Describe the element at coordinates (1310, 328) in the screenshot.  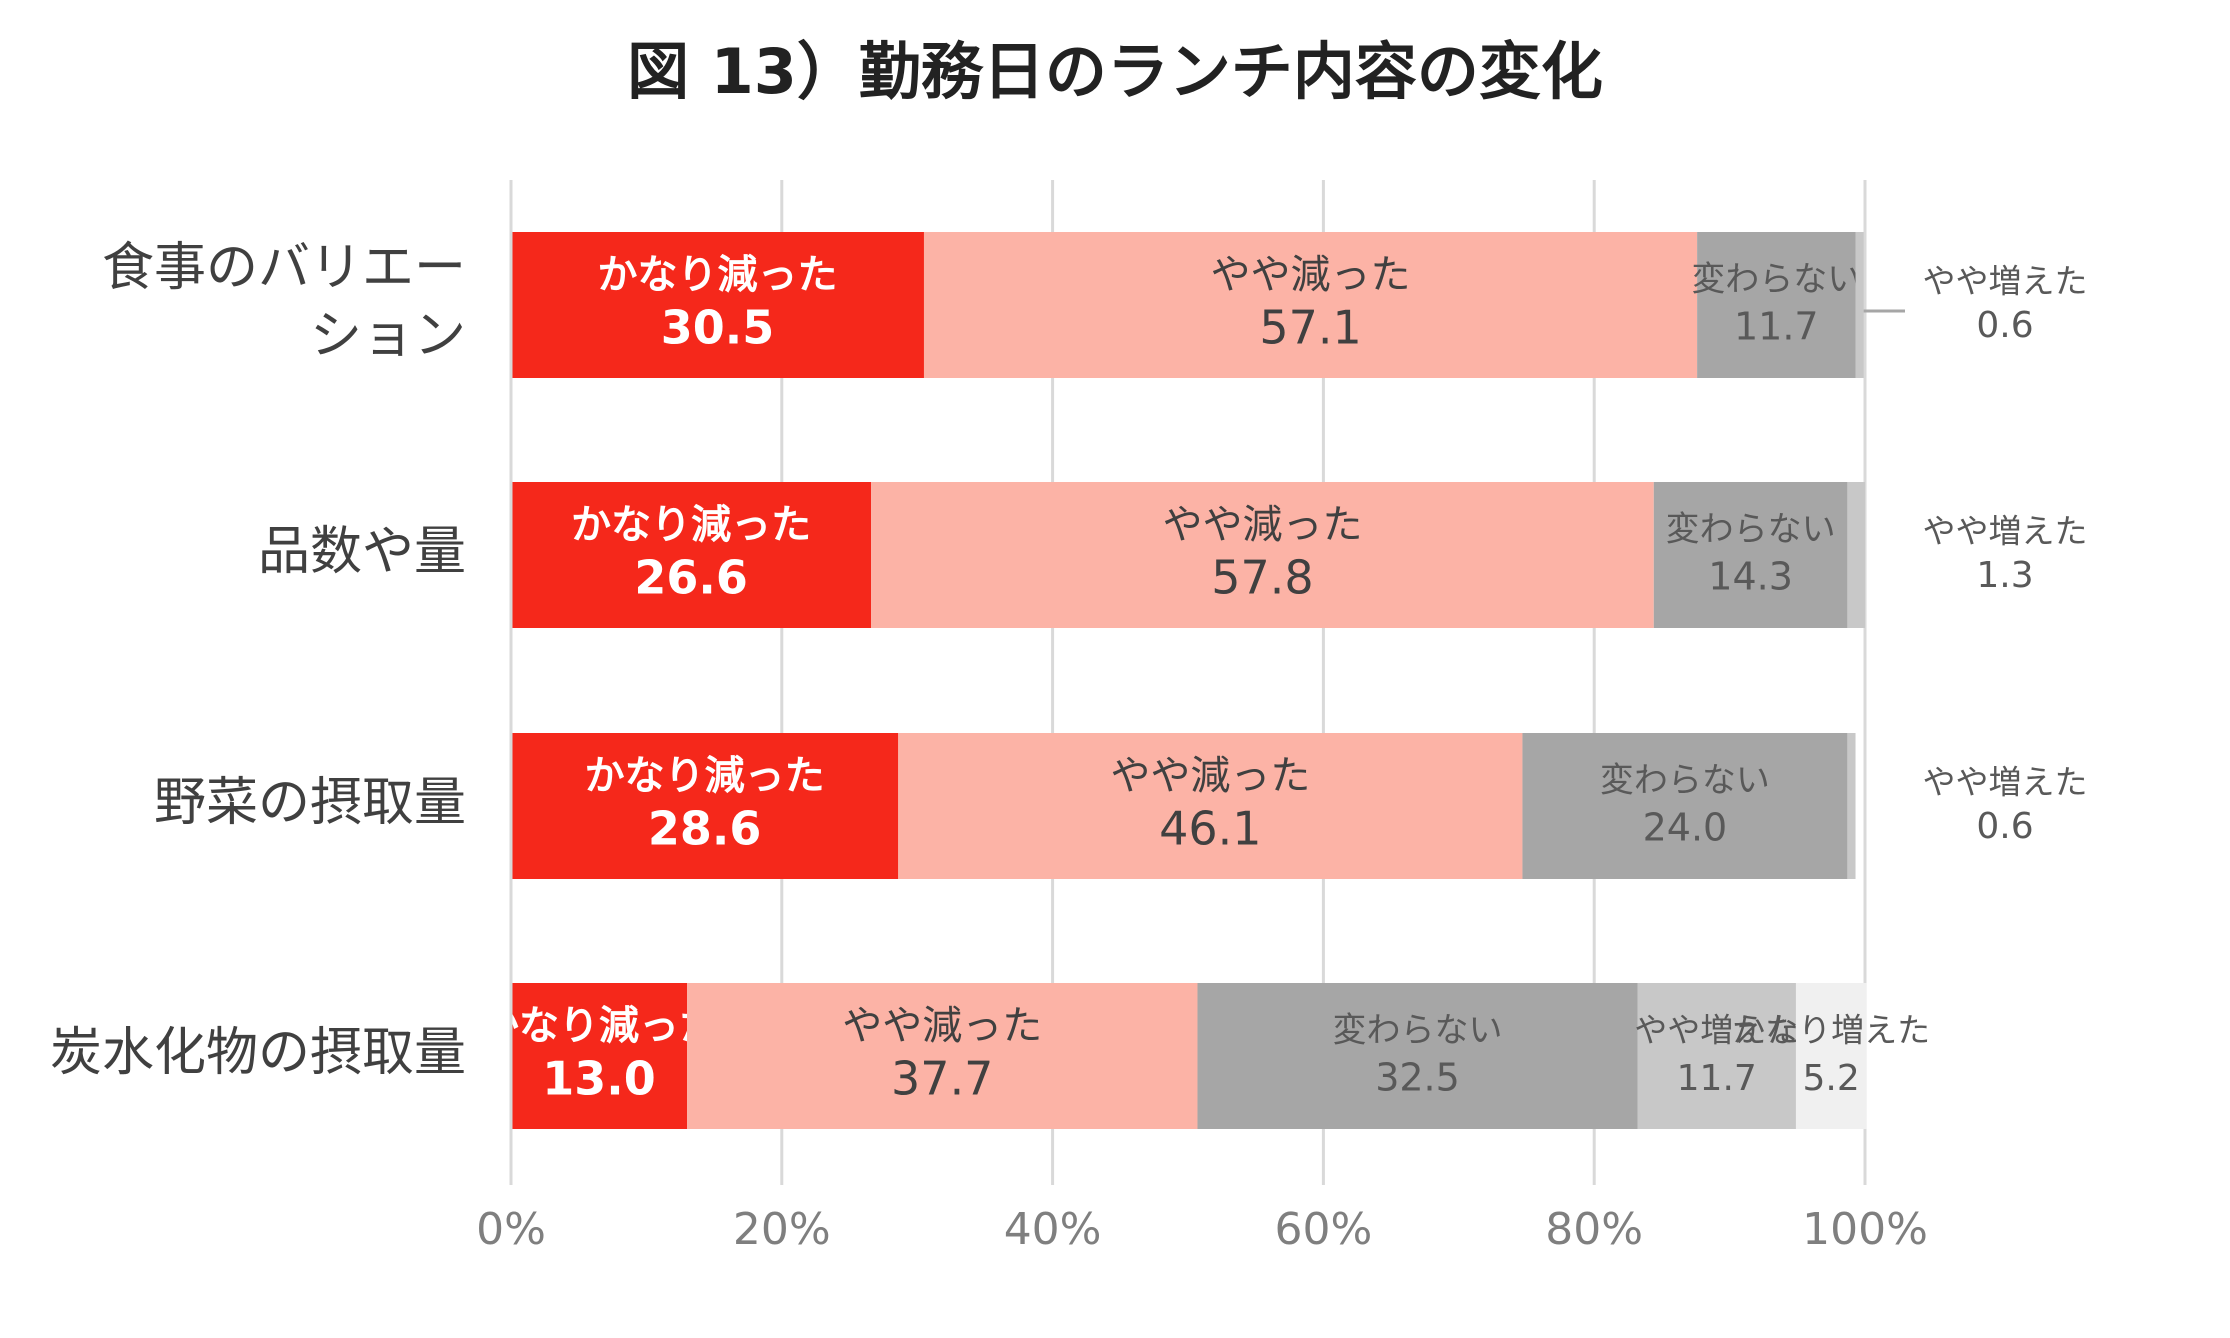
I see `data-label: 57.1` at that location.